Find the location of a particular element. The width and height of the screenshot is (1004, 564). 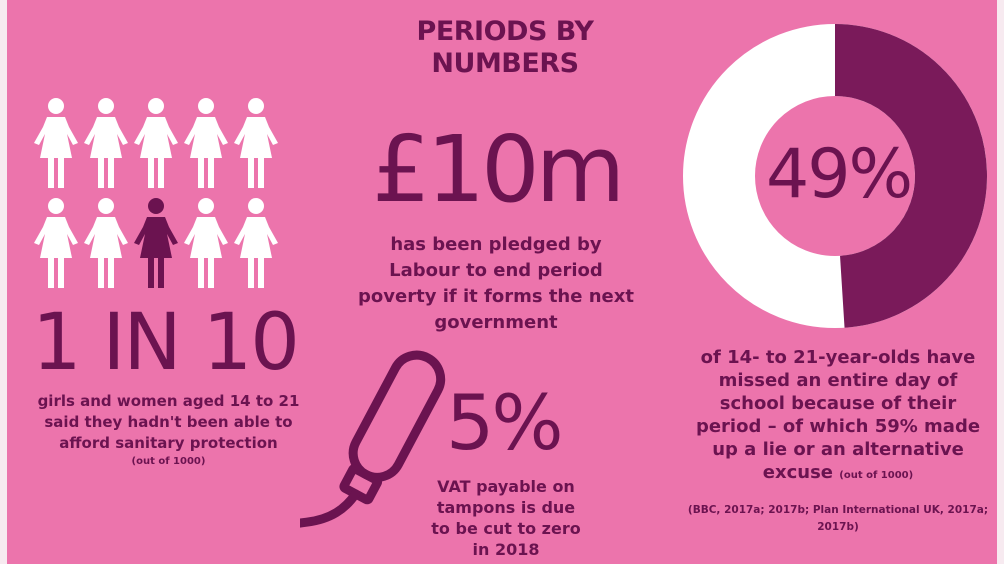

left-border is located at coordinates (3, 282).